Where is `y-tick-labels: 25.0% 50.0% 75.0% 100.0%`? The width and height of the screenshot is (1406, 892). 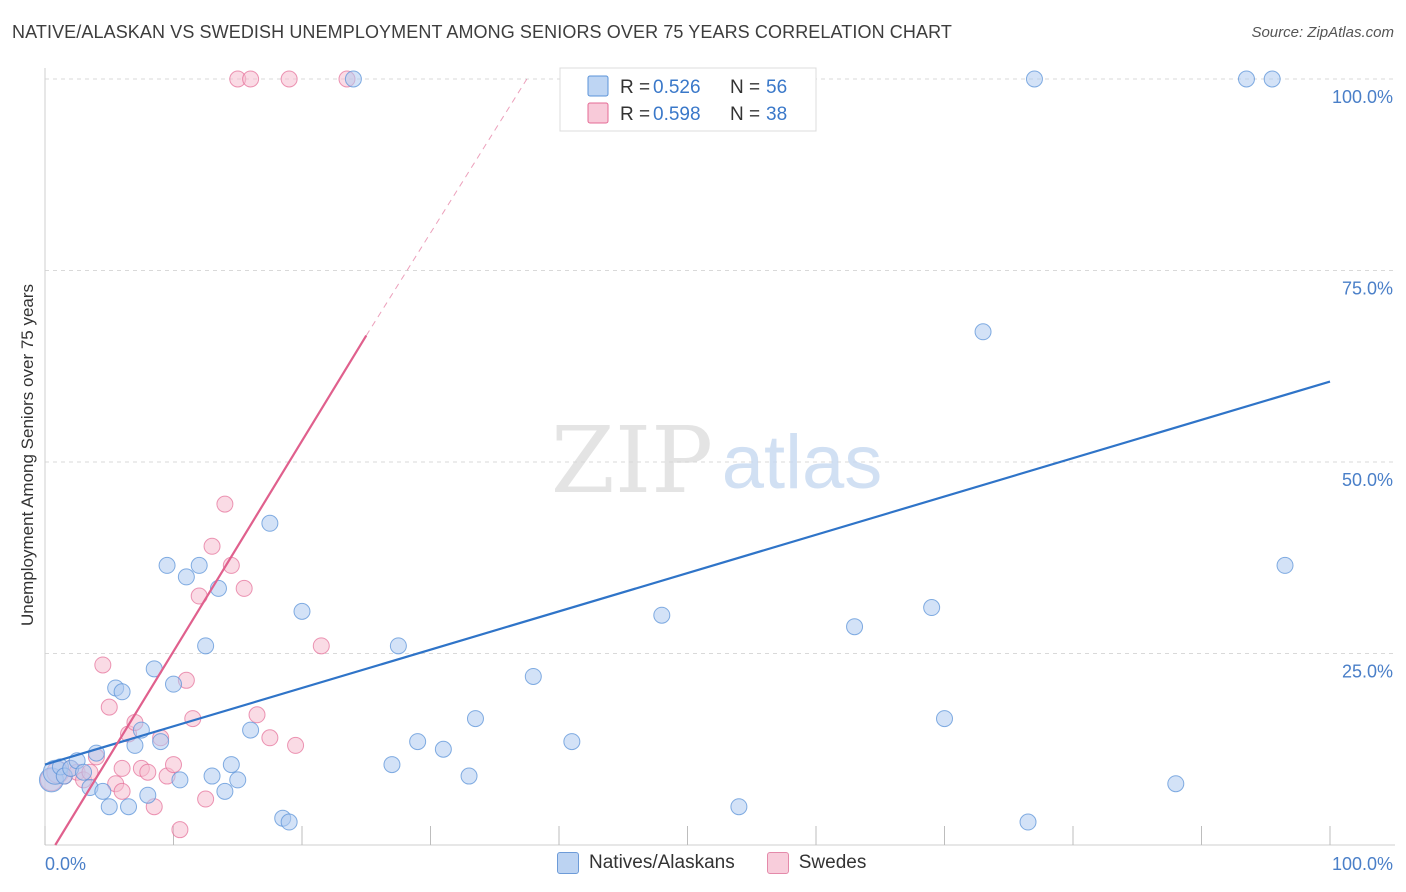 y-tick-labels: 25.0% 50.0% 75.0% 100.0% is located at coordinates (1362, 384).